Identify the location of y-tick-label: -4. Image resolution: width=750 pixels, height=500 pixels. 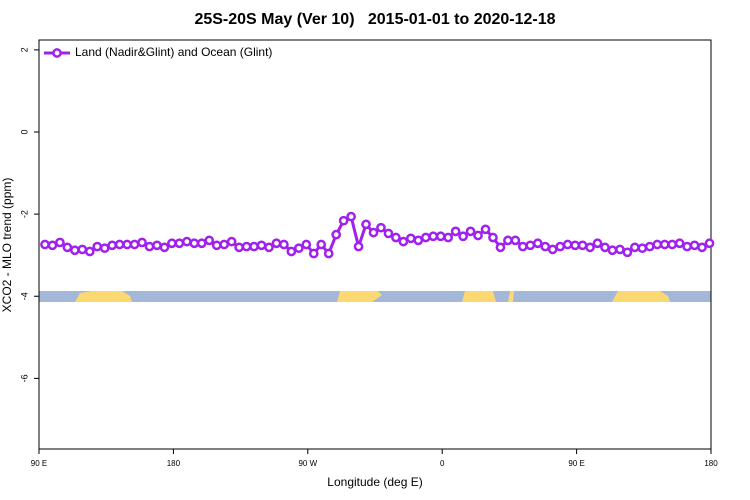
(24, 296).